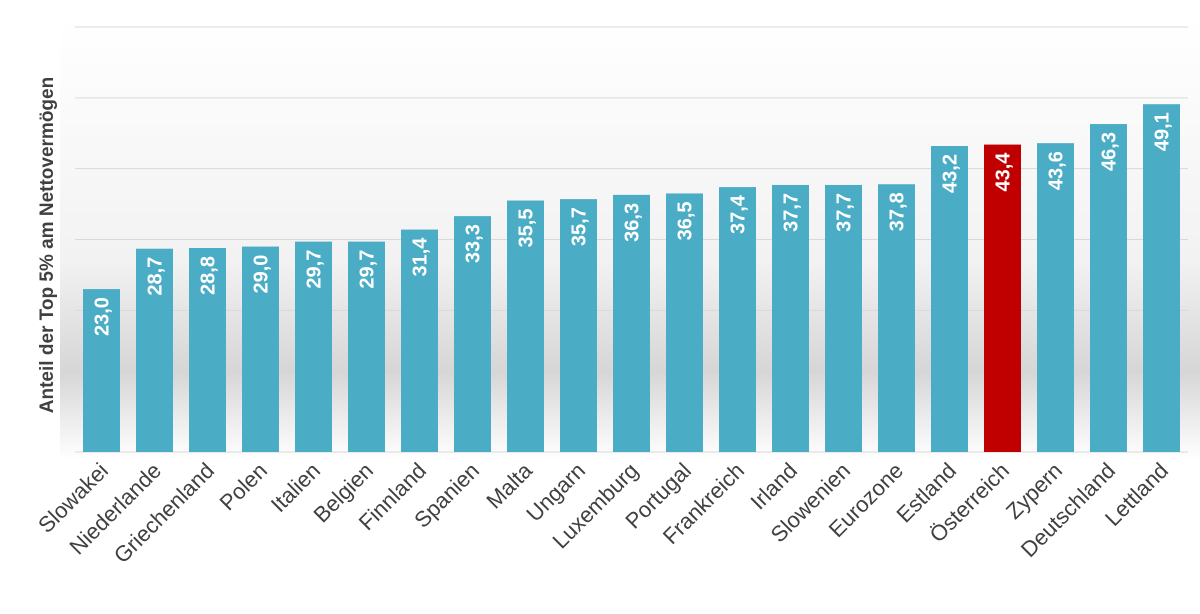 The width and height of the screenshot is (1200, 614). What do you see at coordinates (1110, 151) in the screenshot?
I see `value-label-19: 46,3` at bounding box center [1110, 151].